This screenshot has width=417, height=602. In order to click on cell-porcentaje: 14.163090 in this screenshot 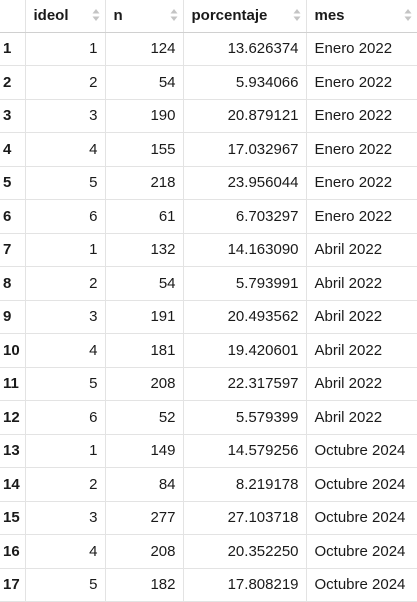, I will do `click(245, 250)`.